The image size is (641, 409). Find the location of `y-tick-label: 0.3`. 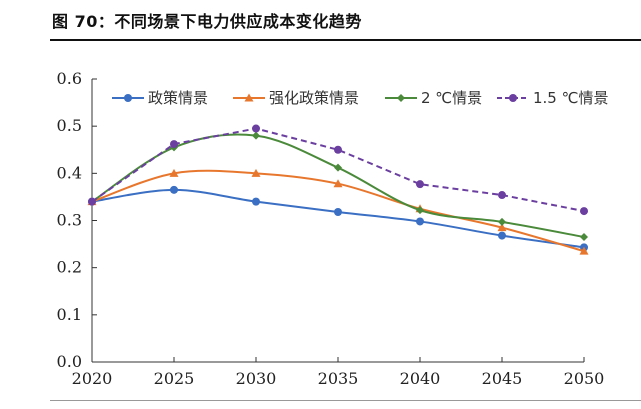

y-tick-label: 0.3 is located at coordinates (69, 220).